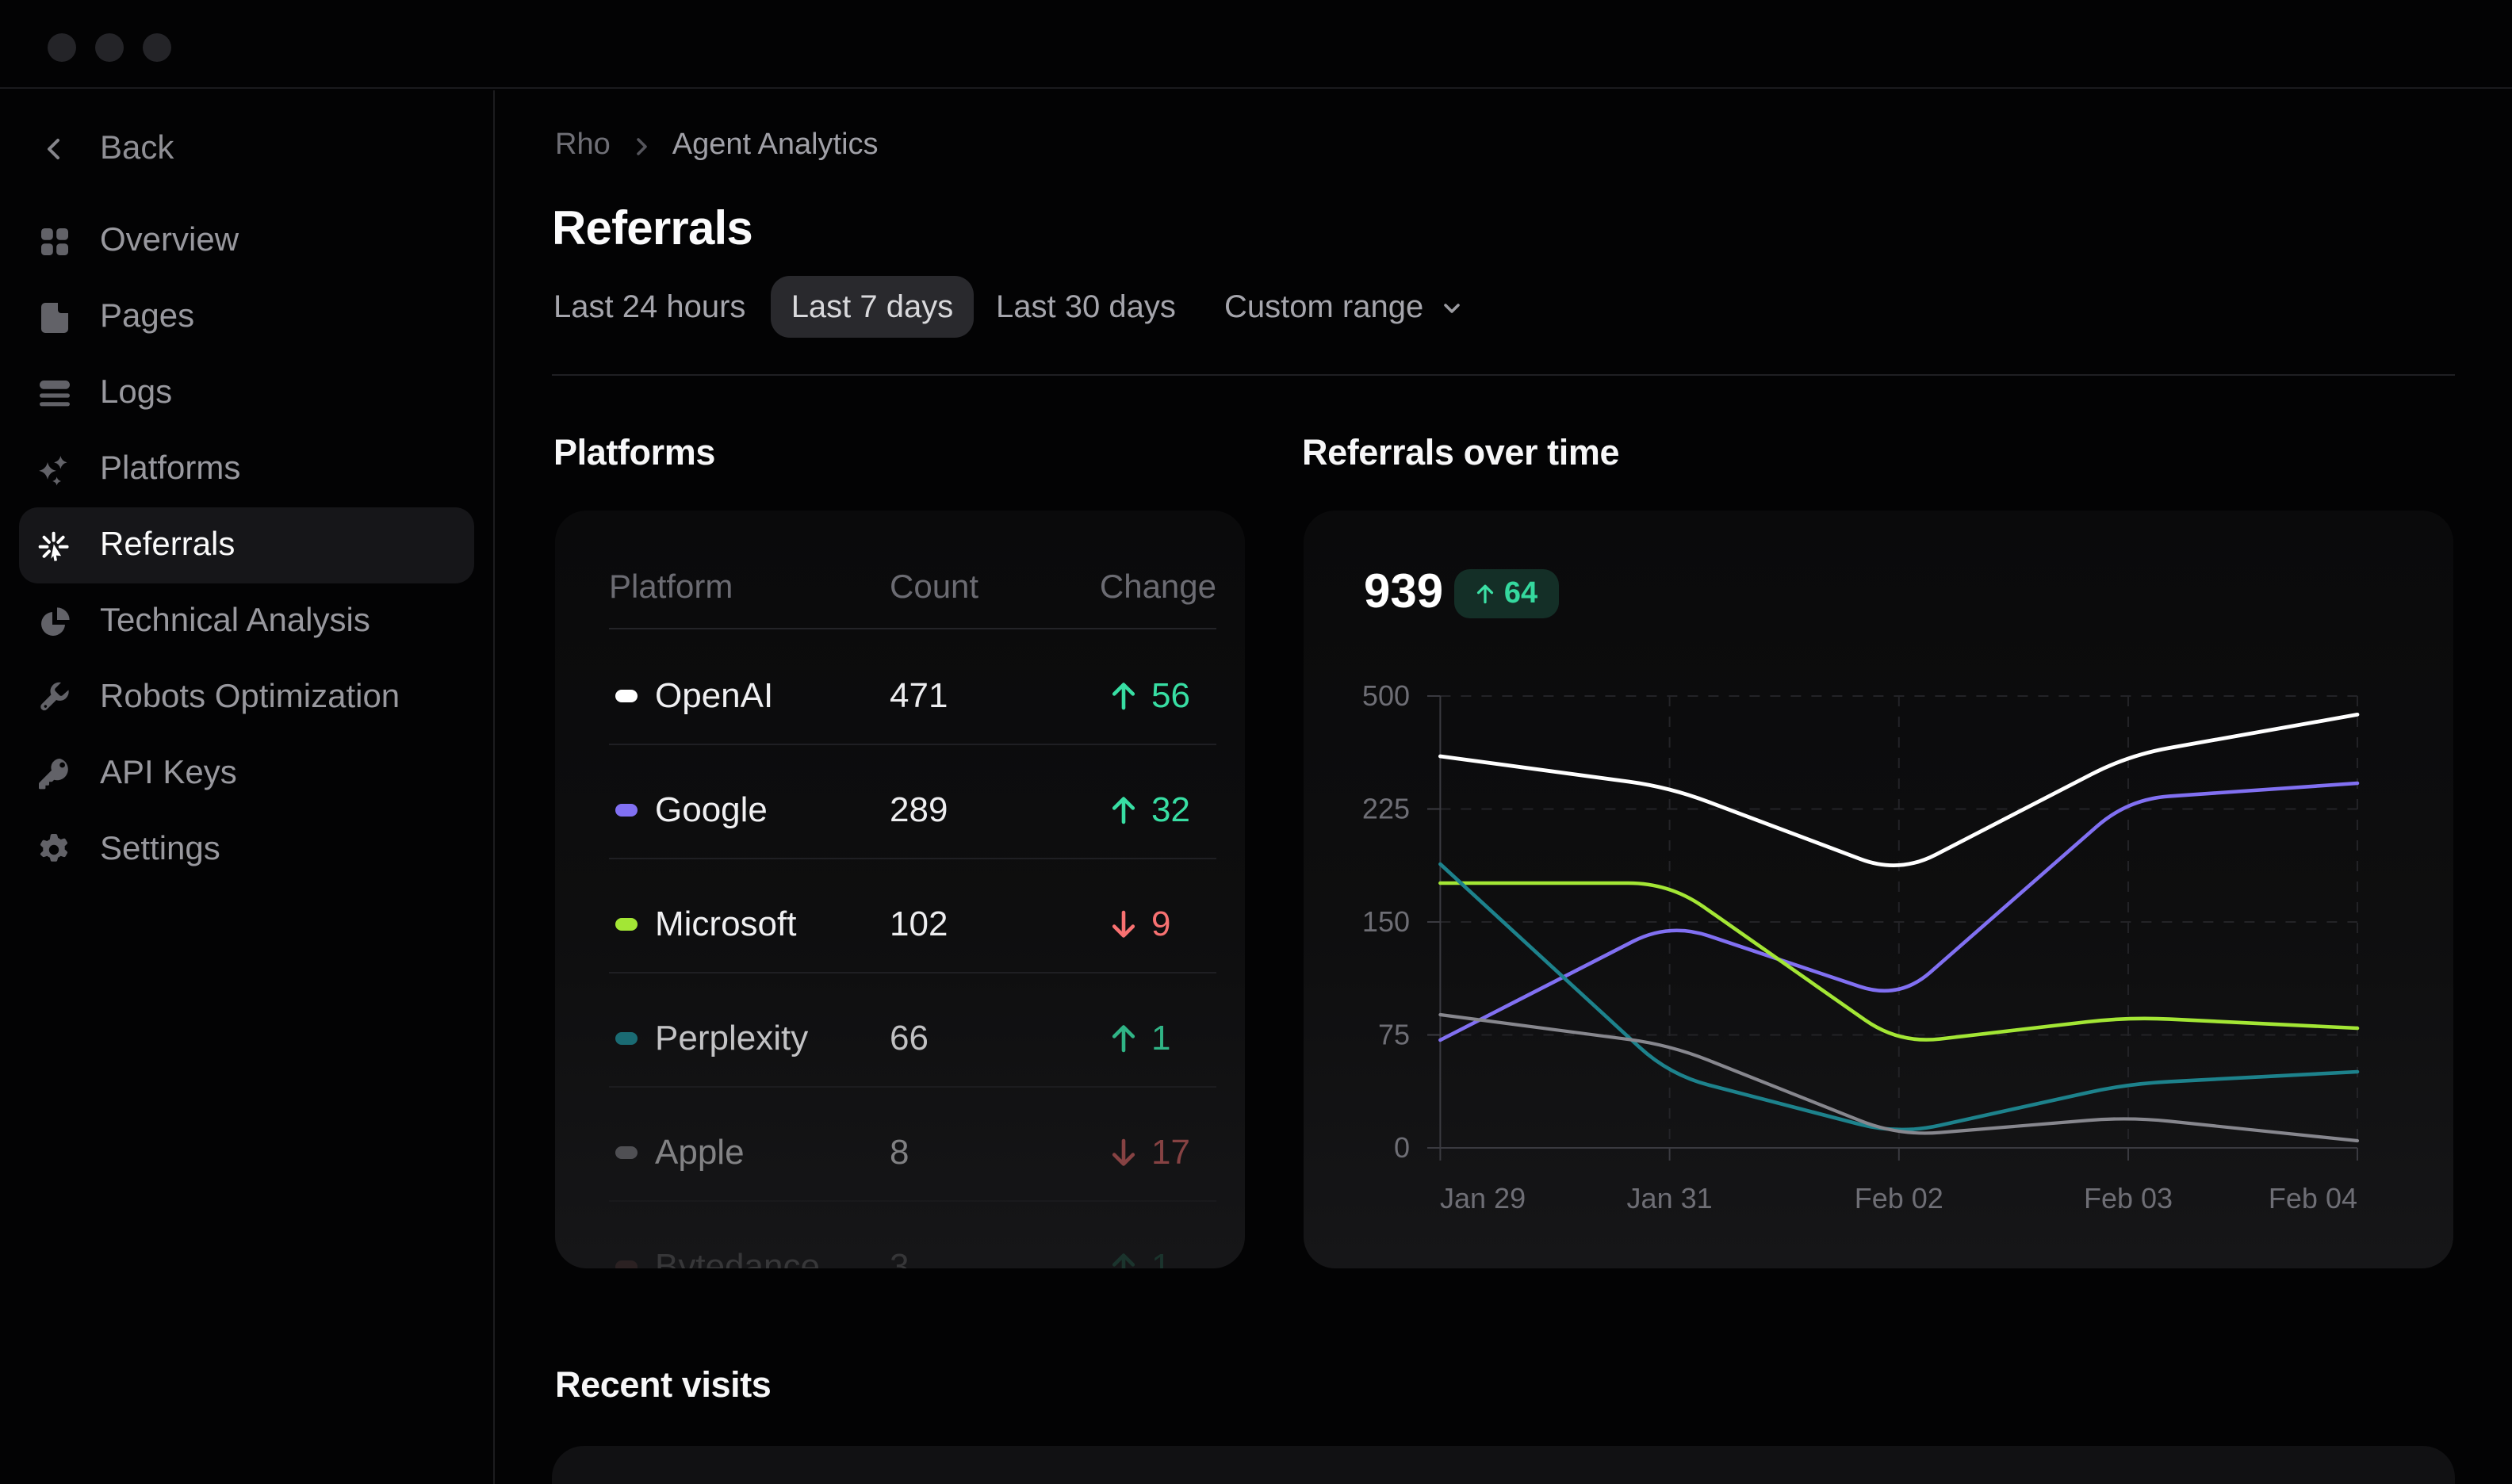 The width and height of the screenshot is (2512, 1484). I want to click on svg-text: Feb 04, so click(2313, 1198).